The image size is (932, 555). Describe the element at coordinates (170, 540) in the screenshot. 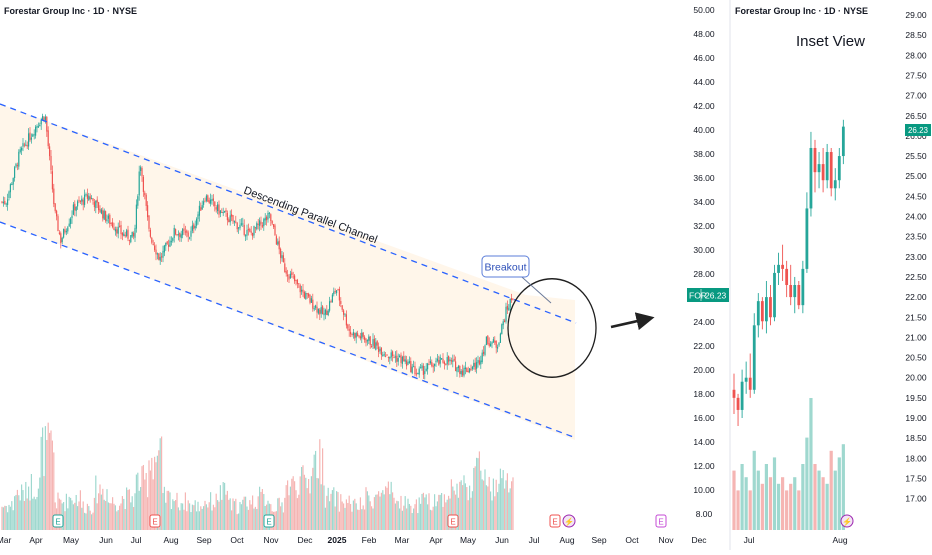

I see `time-tick-label: Aug` at that location.